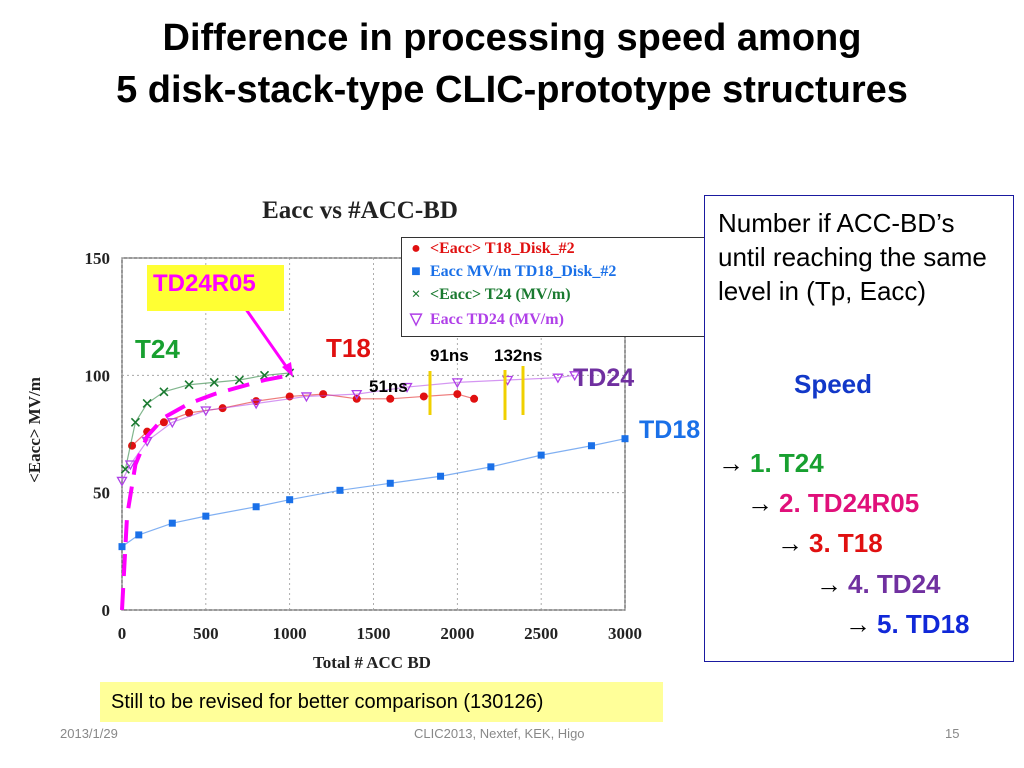  What do you see at coordinates (604, 378) in the screenshot?
I see `label-td24: TD24` at bounding box center [604, 378].